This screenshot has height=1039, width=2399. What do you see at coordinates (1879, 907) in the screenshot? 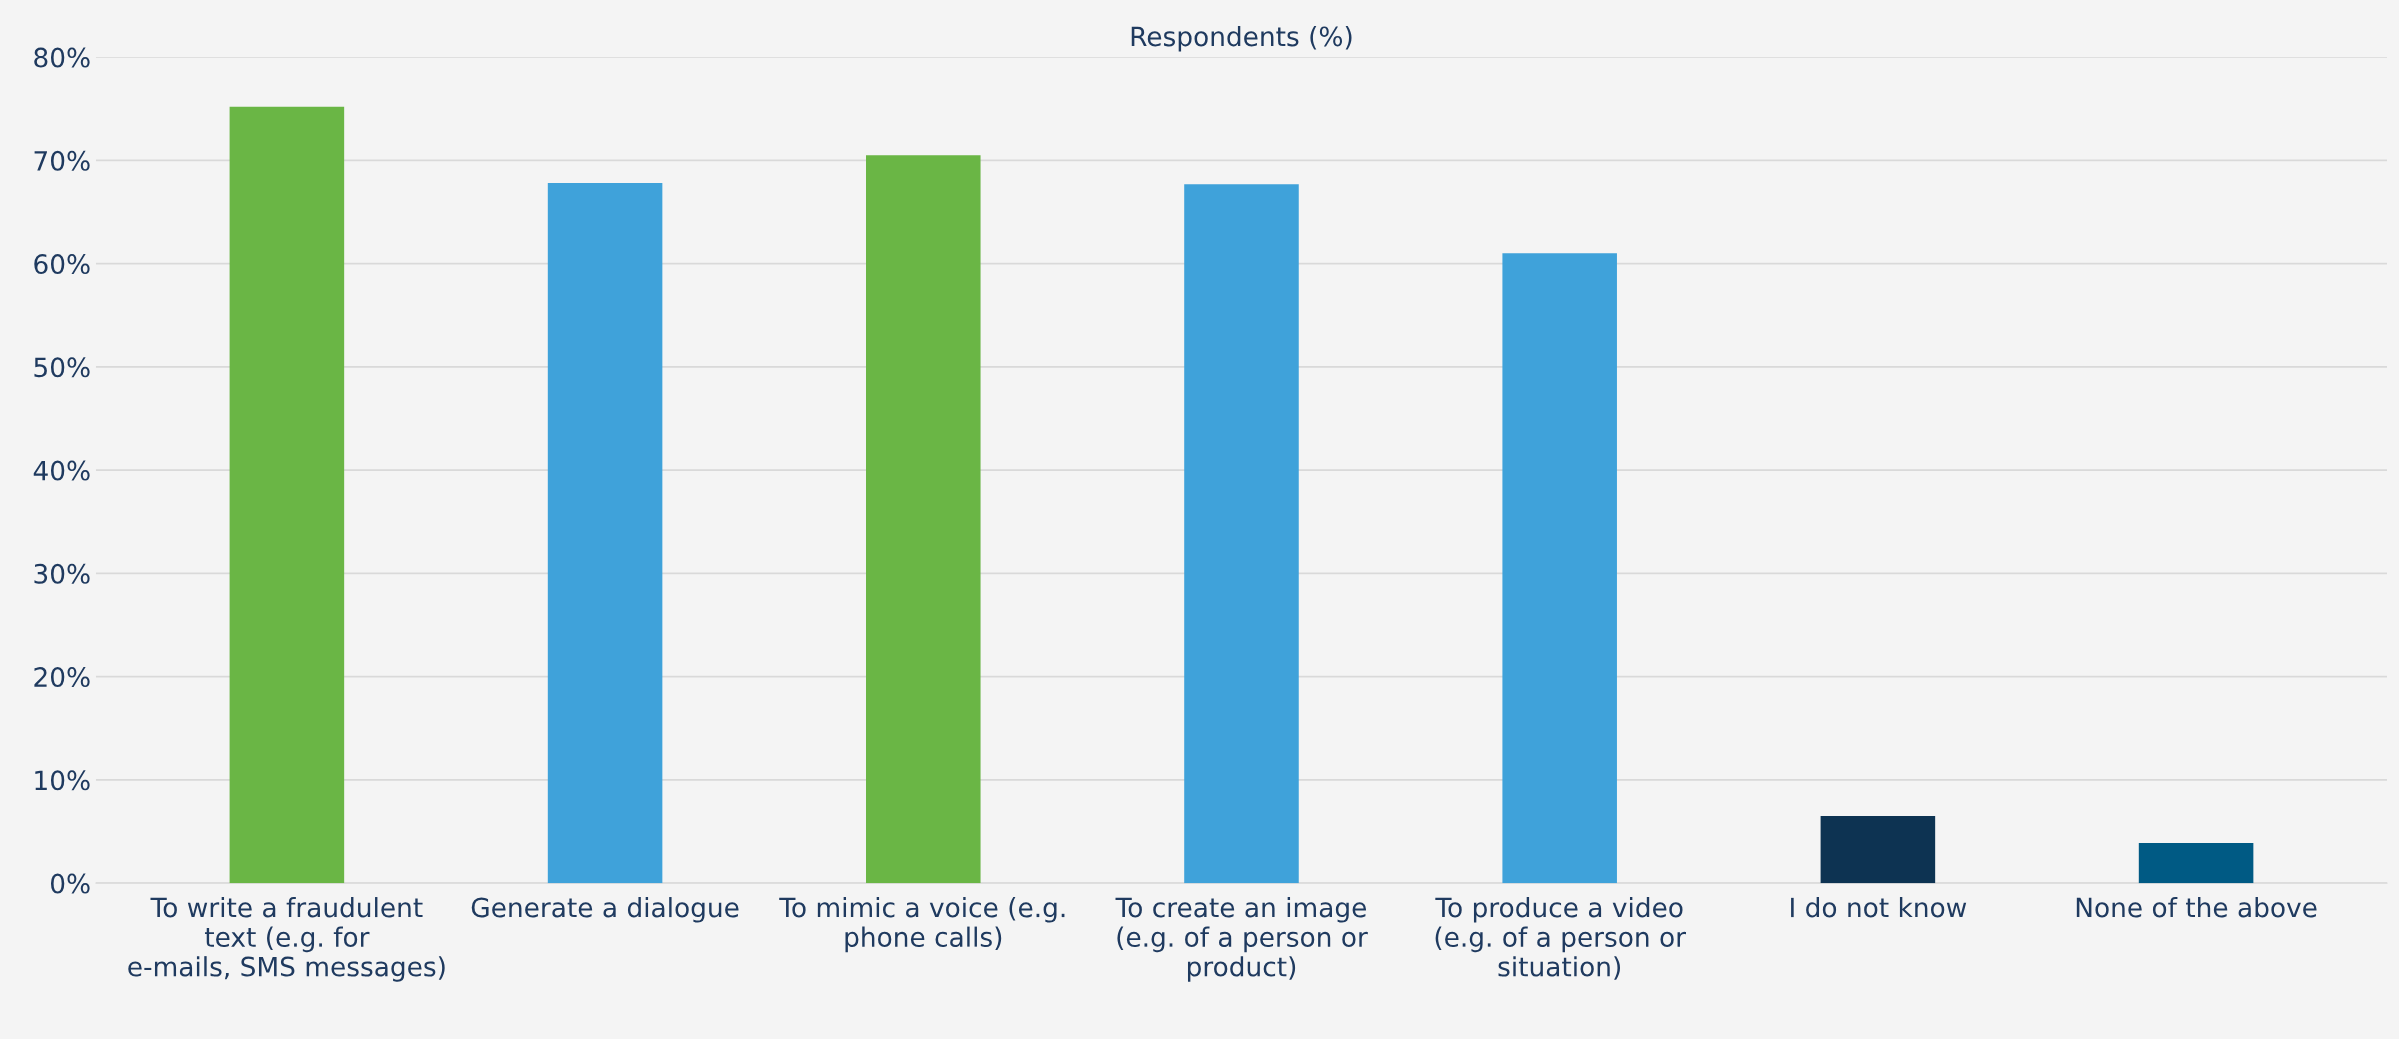
I see `x-tick-label: I do not know` at bounding box center [1879, 907].